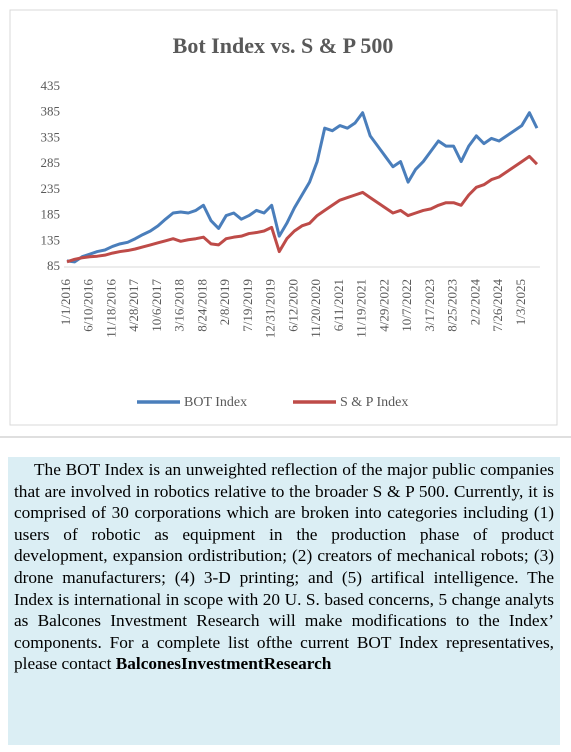 This screenshot has width=571, height=752. What do you see at coordinates (270, 308) in the screenshot?
I see `x-tick-label: 12/31/2019` at bounding box center [270, 308].